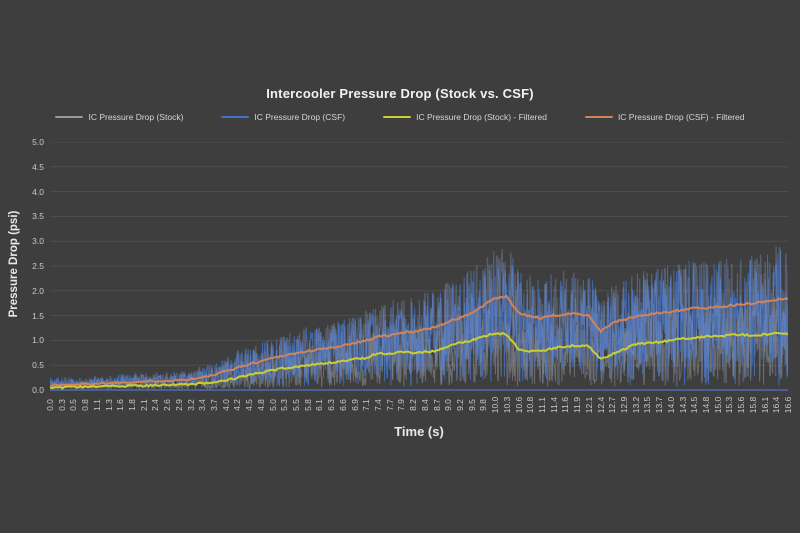 Image resolution: width=800 pixels, height=533 pixels. What do you see at coordinates (600, 405) in the screenshot?
I see `x-tick-label: 12.4` at bounding box center [600, 405].